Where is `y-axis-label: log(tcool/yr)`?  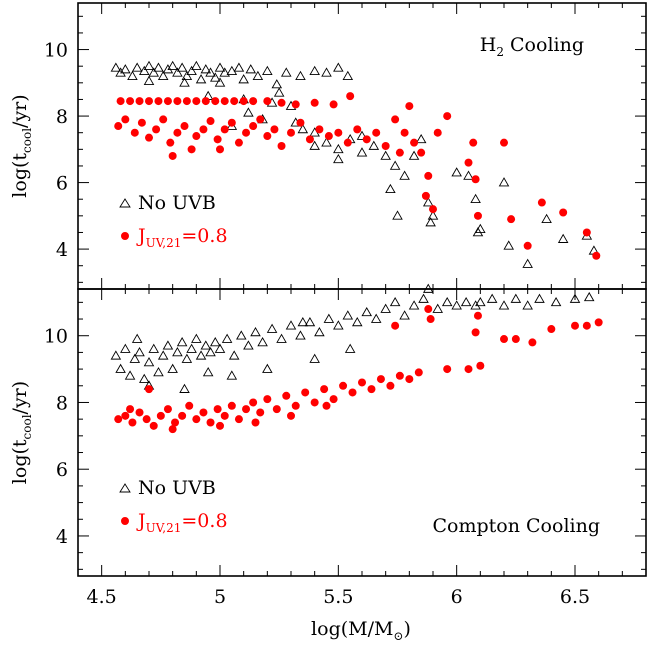
y-axis-label: log(tcool/yr) is located at coordinates (21, 145).